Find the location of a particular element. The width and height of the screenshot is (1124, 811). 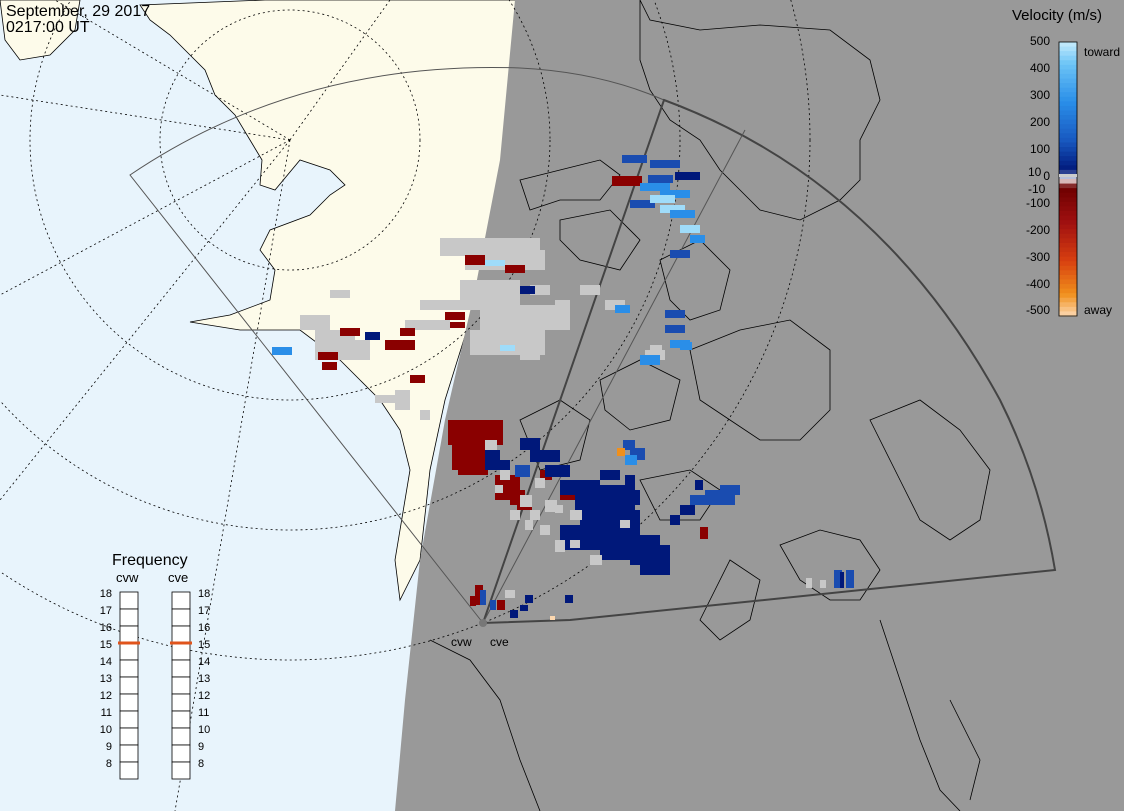

frequency-scale-label: 10 is located at coordinates (204, 730).